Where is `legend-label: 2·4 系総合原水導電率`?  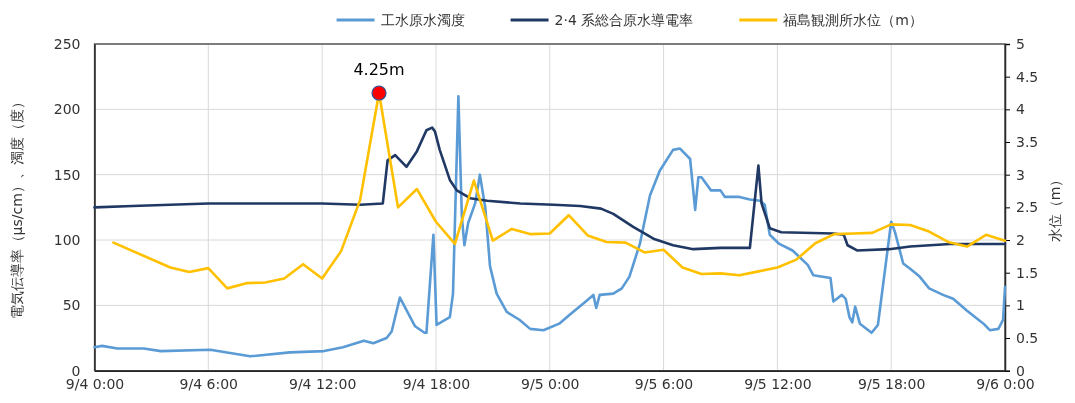
legend-label: 2·4 系総合原水導電率 is located at coordinates (624, 20).